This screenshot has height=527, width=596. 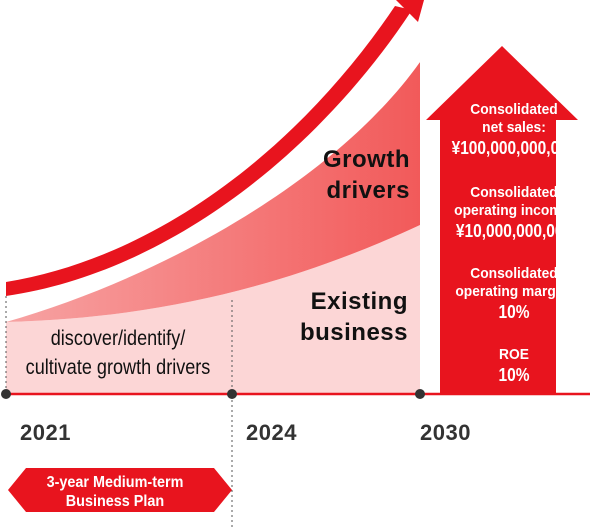 What do you see at coordinates (366, 159) in the screenshot?
I see `growth-label-line1: Growth` at bounding box center [366, 159].